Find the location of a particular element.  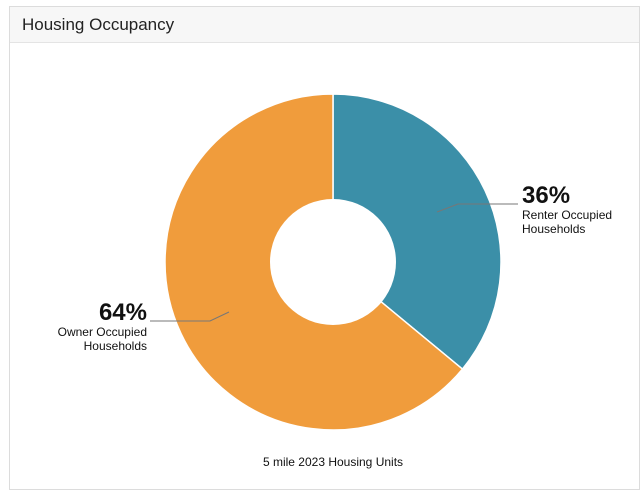

renter-leader-line is located at coordinates (477, 208).